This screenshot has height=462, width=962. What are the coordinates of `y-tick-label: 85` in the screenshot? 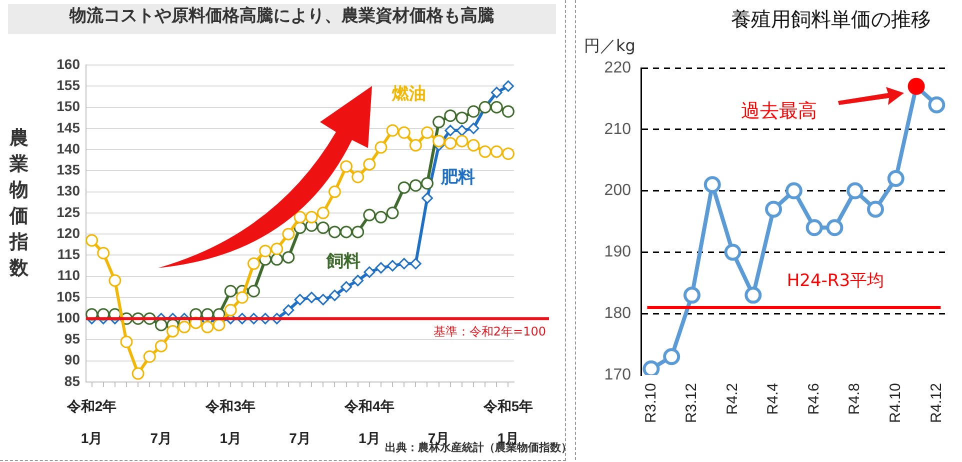 It's located at (72, 380).